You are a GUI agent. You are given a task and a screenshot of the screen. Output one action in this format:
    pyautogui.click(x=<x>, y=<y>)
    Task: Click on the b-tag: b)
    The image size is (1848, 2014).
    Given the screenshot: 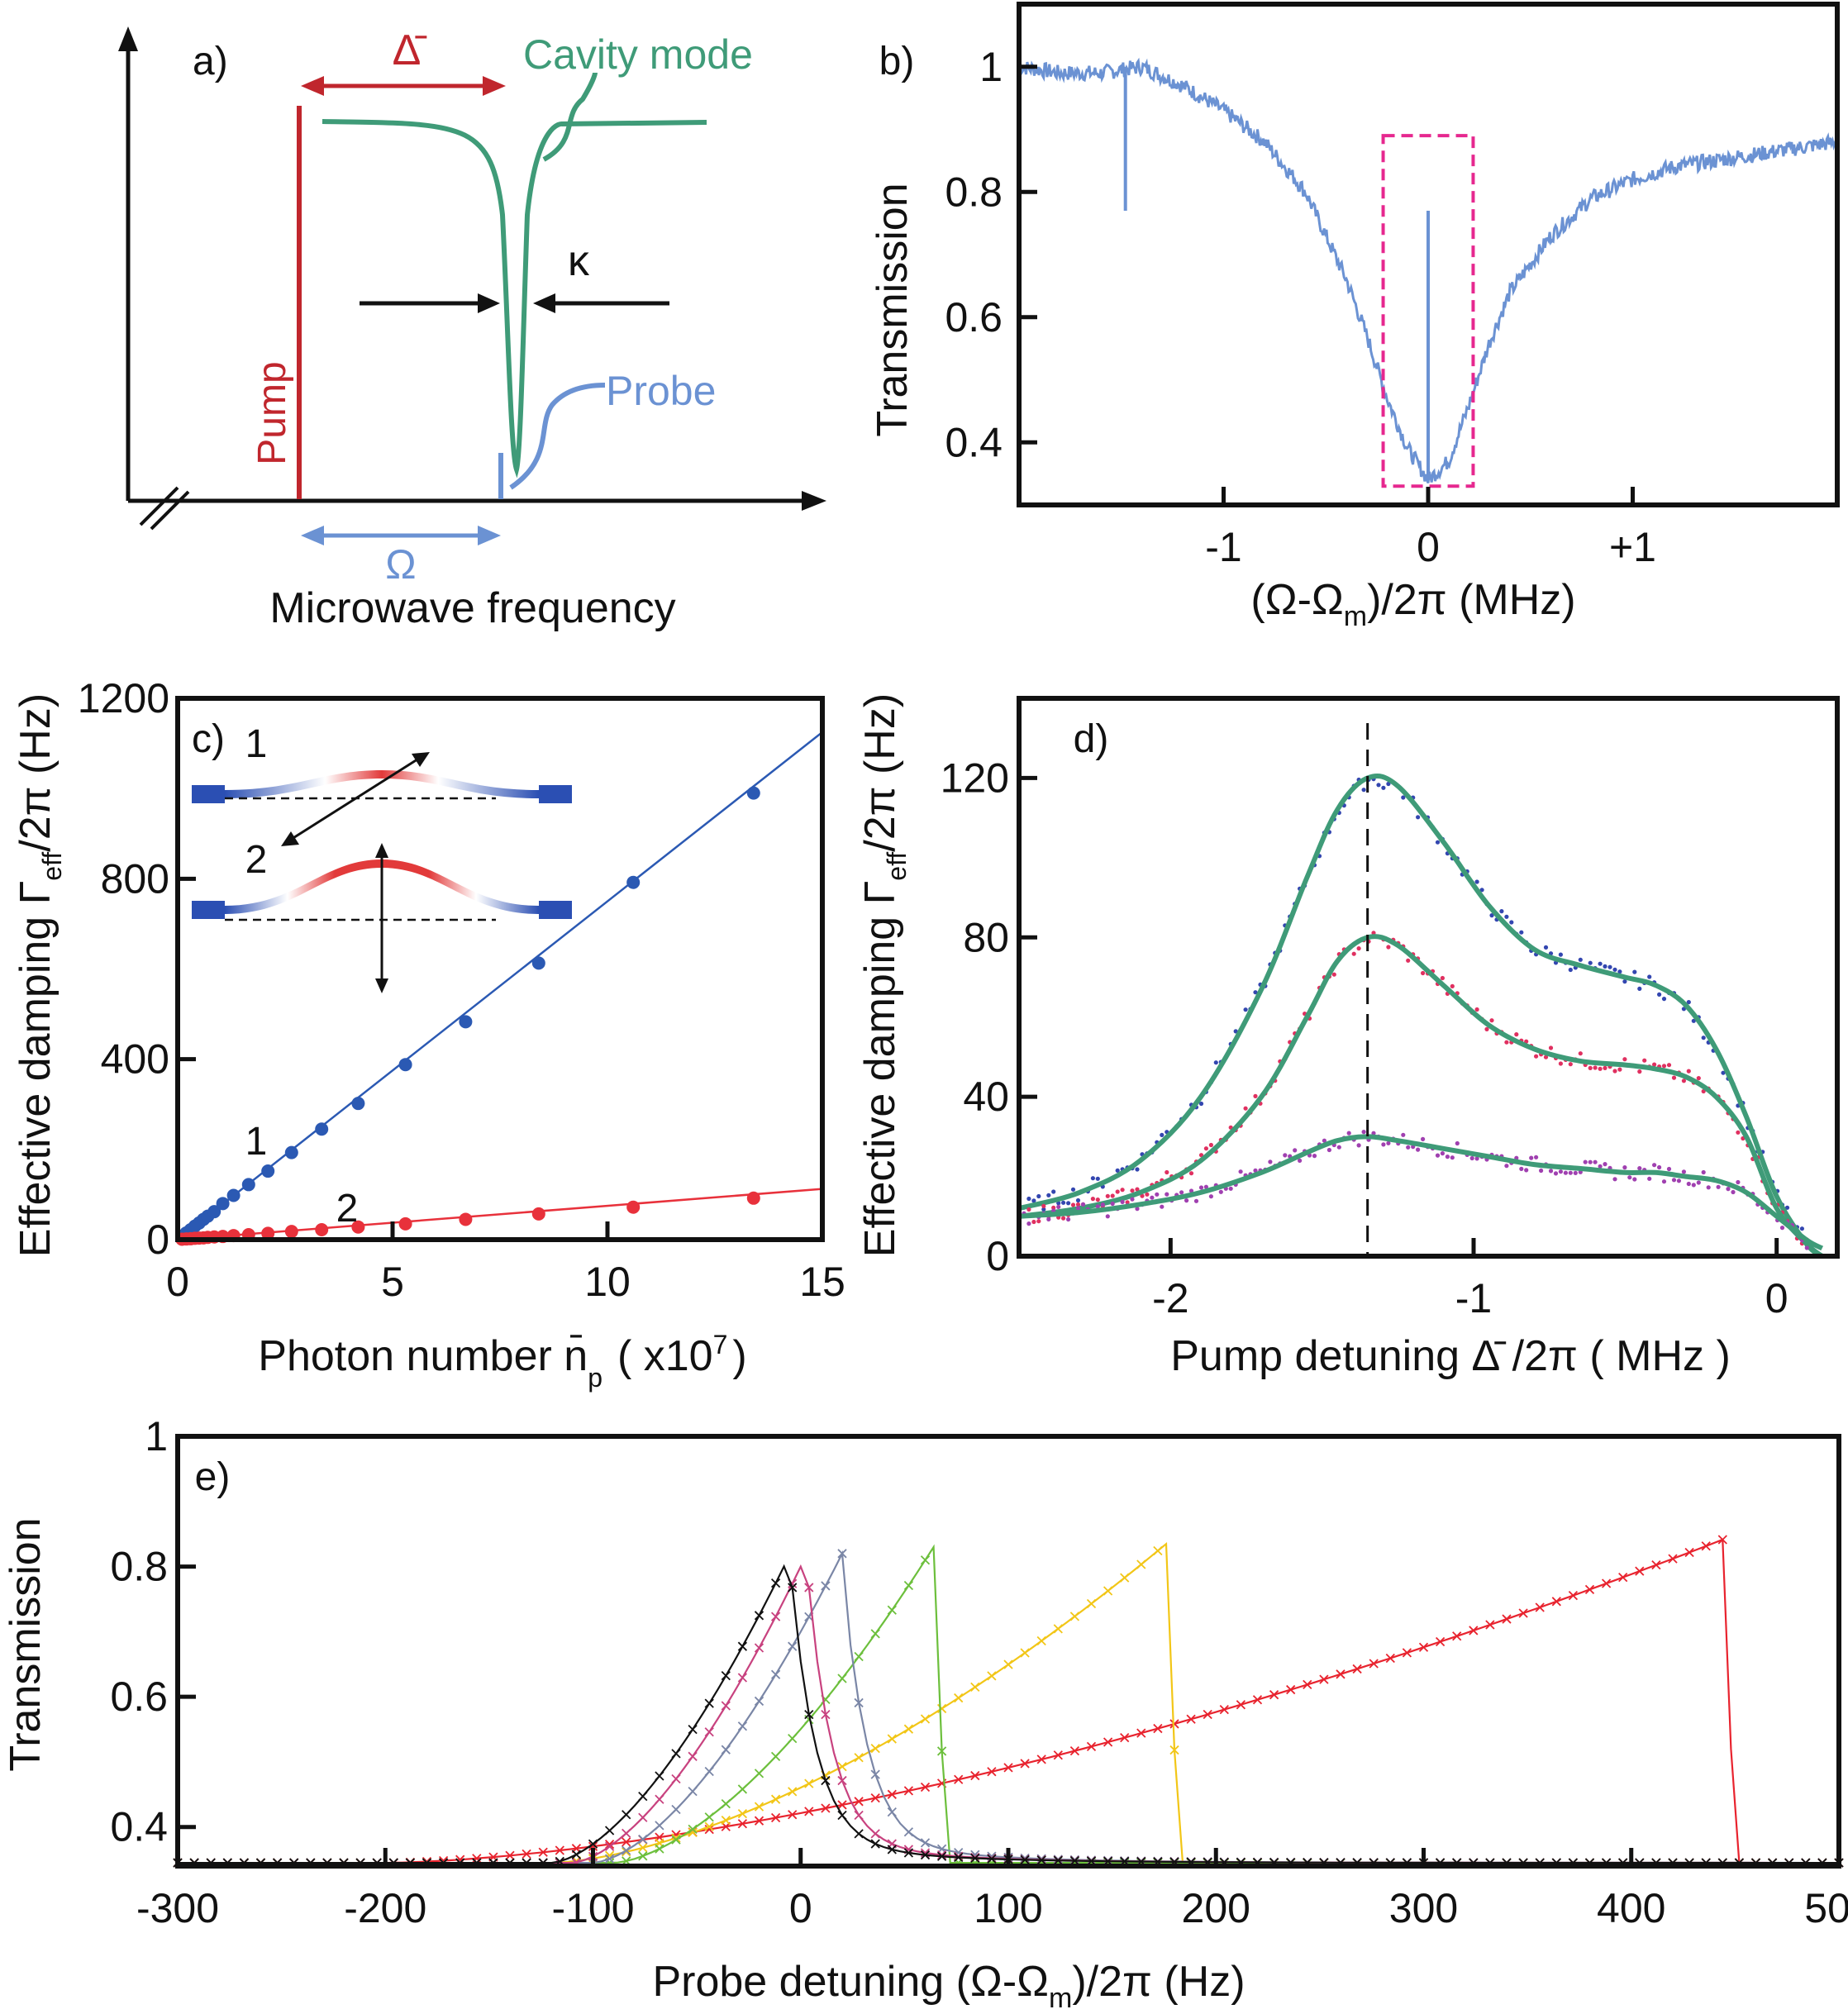 What is the action you would take?
    pyautogui.click(x=897, y=61)
    